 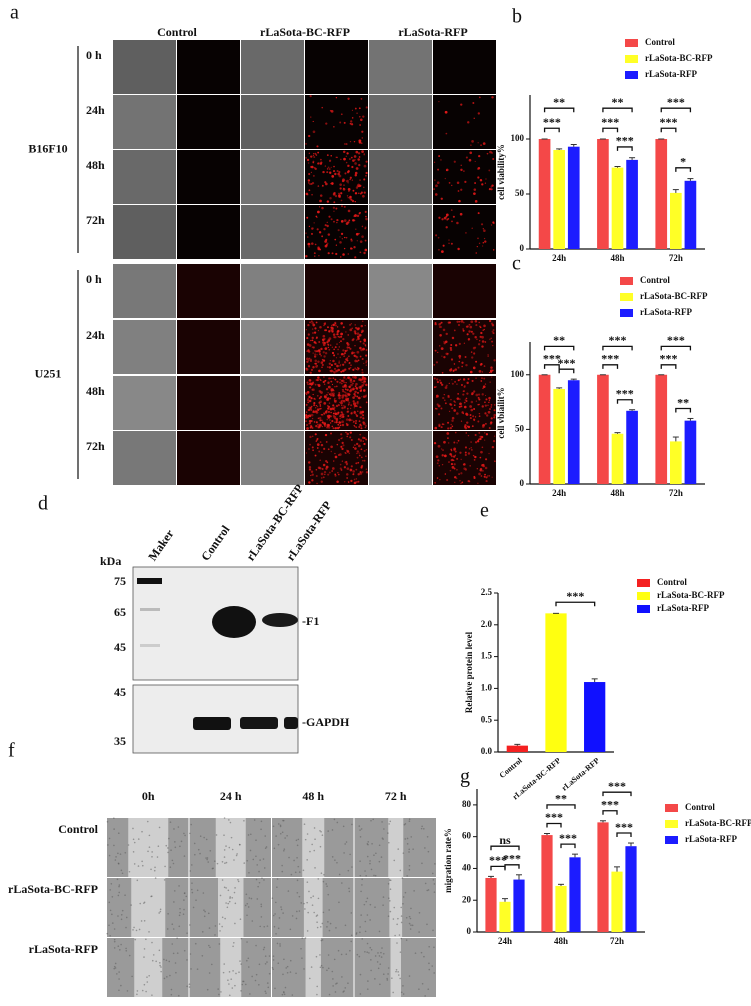 What do you see at coordinates (272, 458) in the screenshot?
I see `micrograph` at bounding box center [272, 458].